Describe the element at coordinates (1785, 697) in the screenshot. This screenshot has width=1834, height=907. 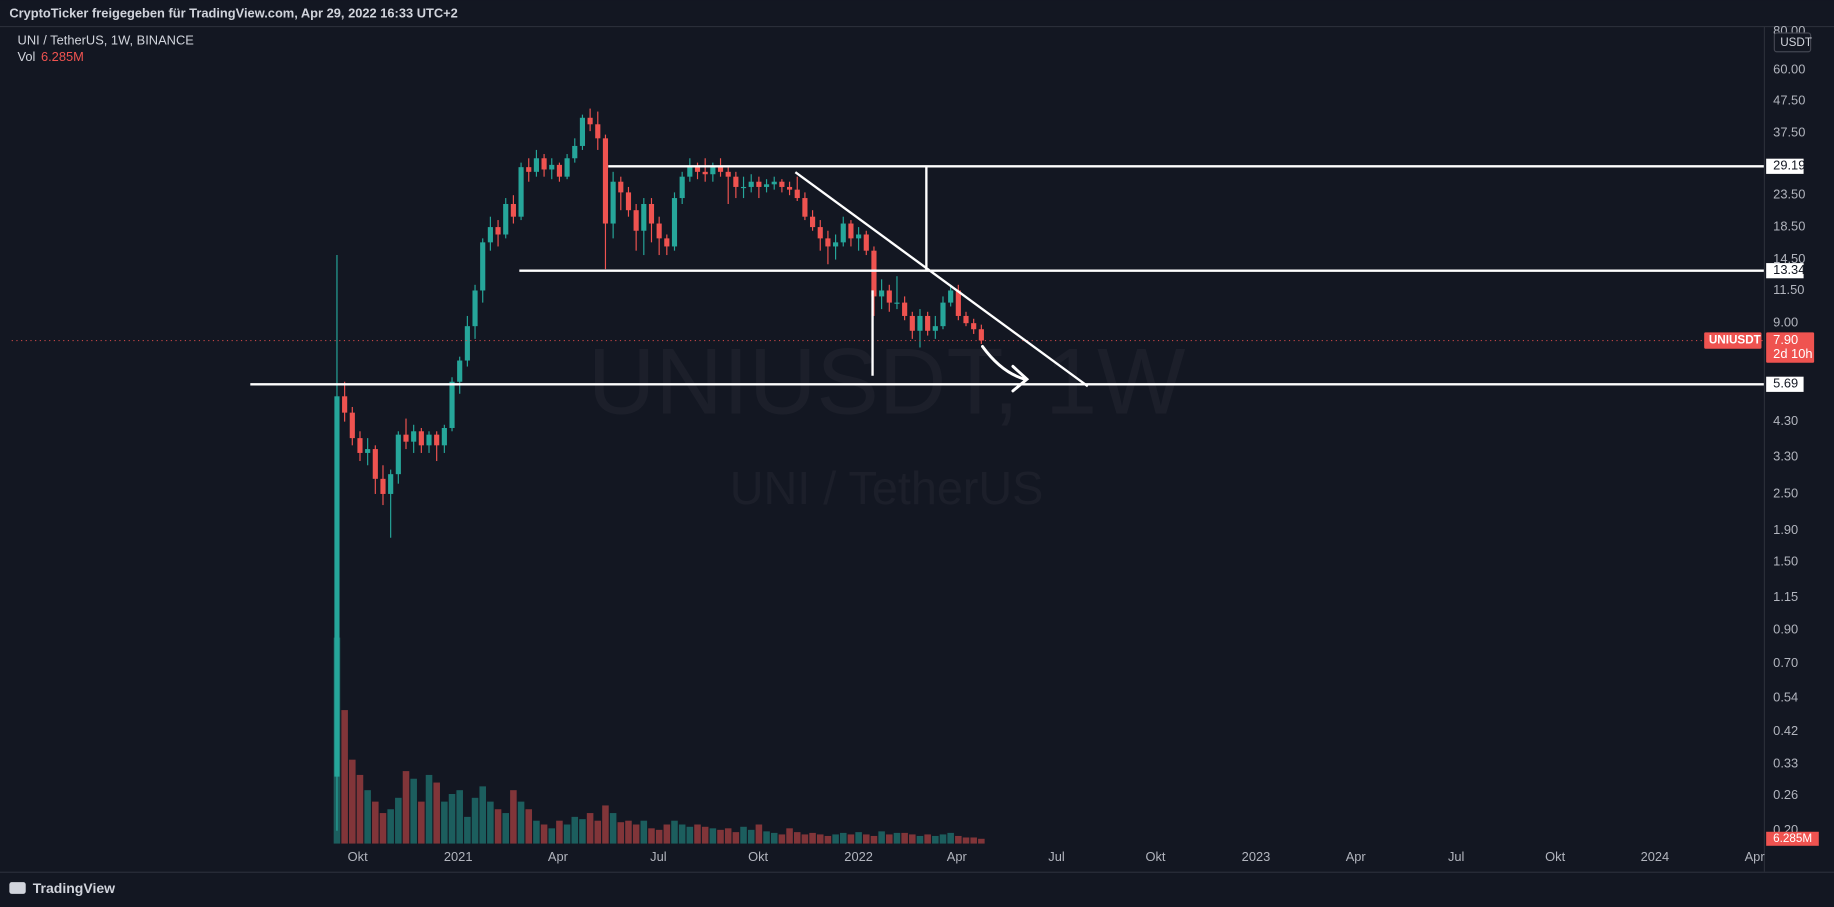
I see `y-tick-label: 0.54` at that location.